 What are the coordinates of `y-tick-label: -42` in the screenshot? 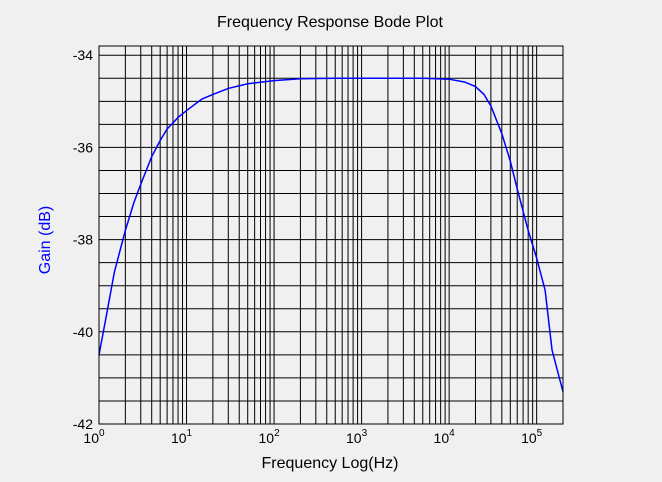 It's located at (83, 424).